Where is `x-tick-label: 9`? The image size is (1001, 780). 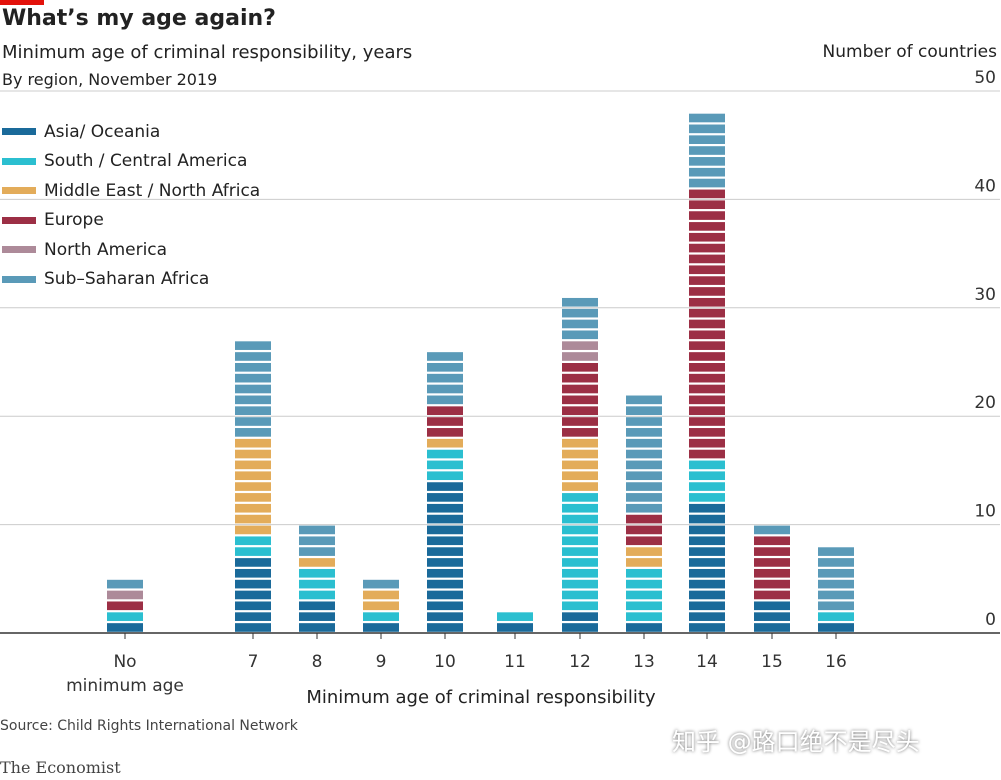
x-tick-label: 9 is located at coordinates (381, 662).